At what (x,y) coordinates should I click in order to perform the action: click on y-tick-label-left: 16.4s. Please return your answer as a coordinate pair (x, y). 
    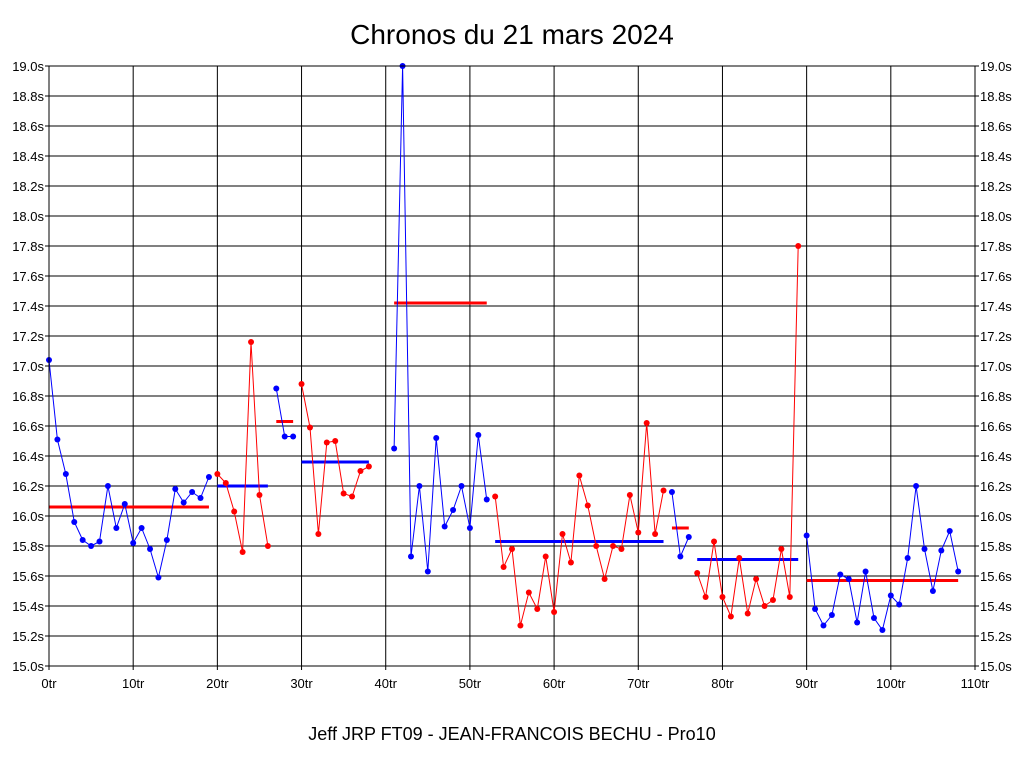
    Looking at the image, I should click on (28, 456).